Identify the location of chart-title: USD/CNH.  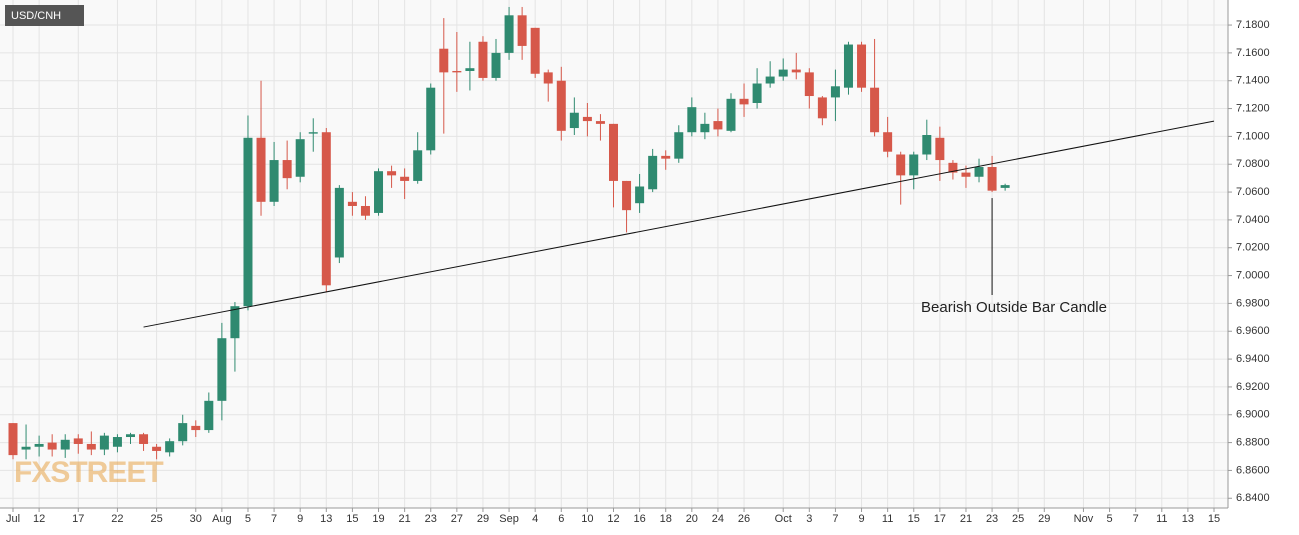
(36, 16).